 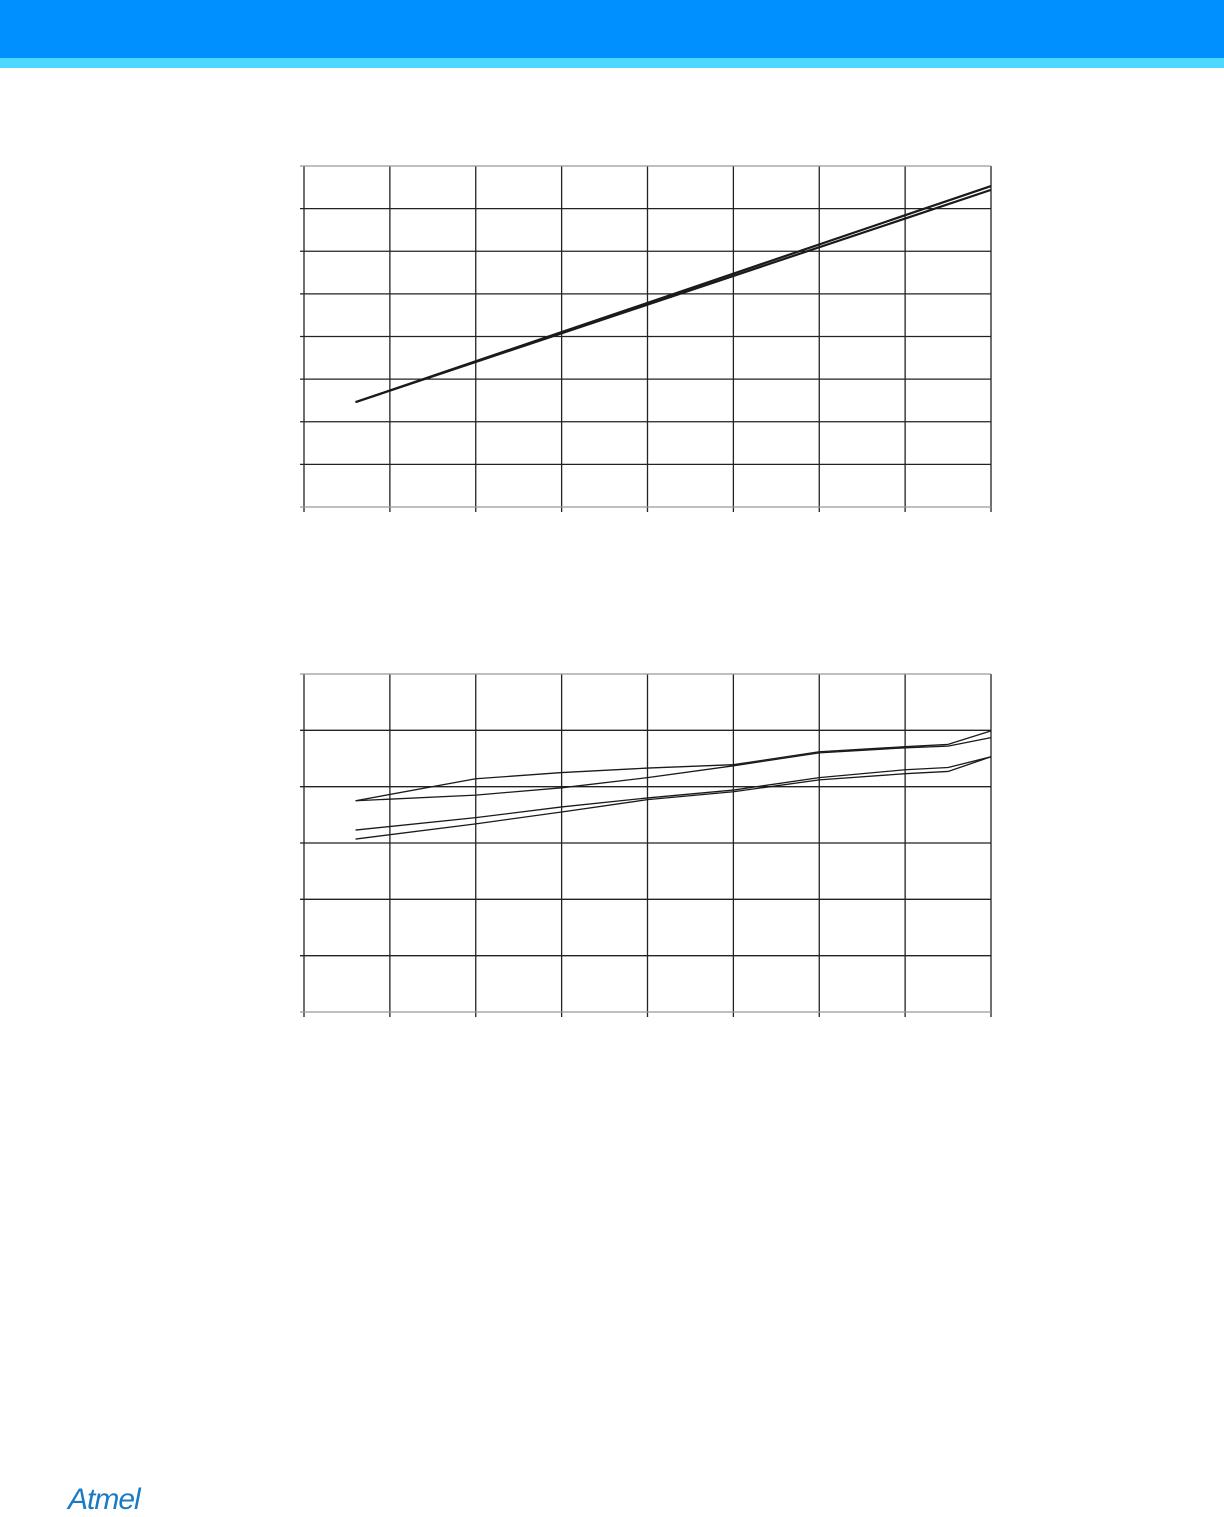 I want to click on atmel-logo: Atmel, so click(x=104, y=1499).